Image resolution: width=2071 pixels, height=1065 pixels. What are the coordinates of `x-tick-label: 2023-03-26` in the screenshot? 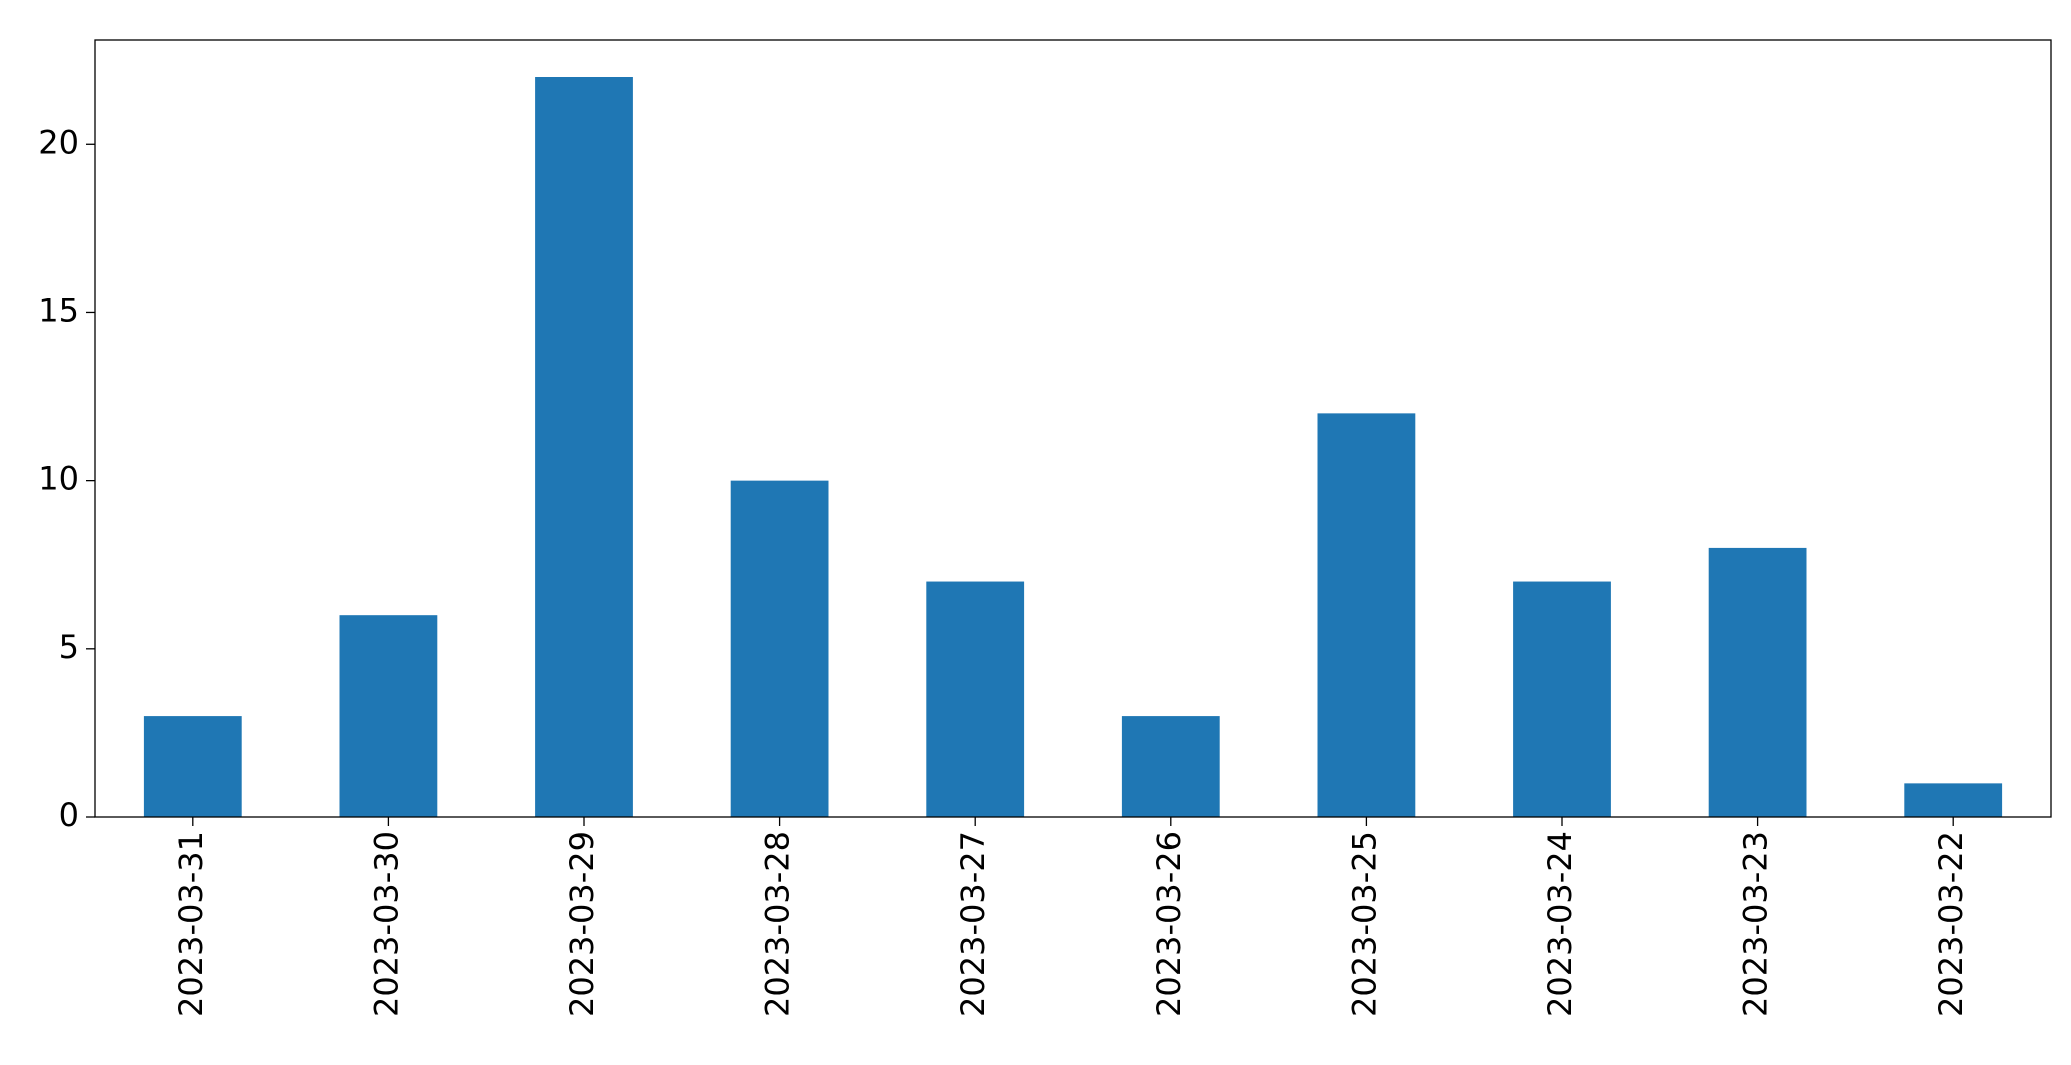 It's located at (1169, 924).